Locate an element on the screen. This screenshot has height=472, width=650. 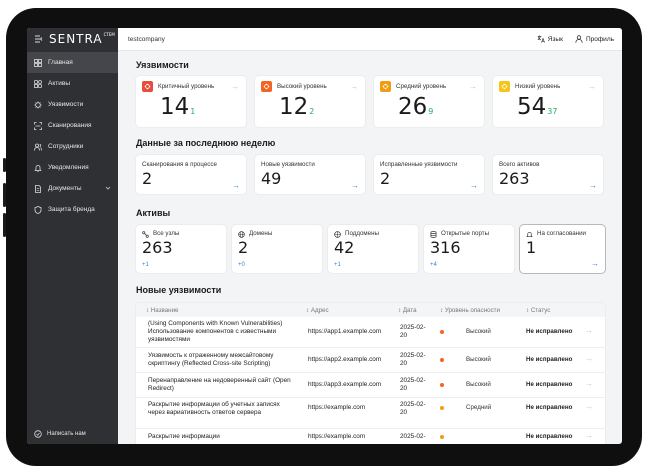
assets-icon is located at coordinates (38, 83).